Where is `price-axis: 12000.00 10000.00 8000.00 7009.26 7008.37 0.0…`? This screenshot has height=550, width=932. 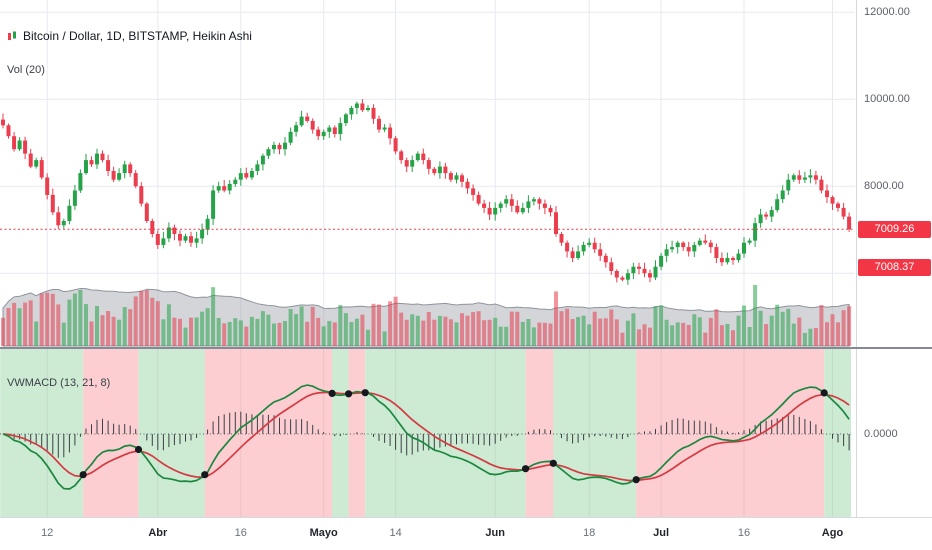 price-axis: 12000.00 10000.00 8000.00 7009.26 7008.37 0.0… is located at coordinates (894, 258).